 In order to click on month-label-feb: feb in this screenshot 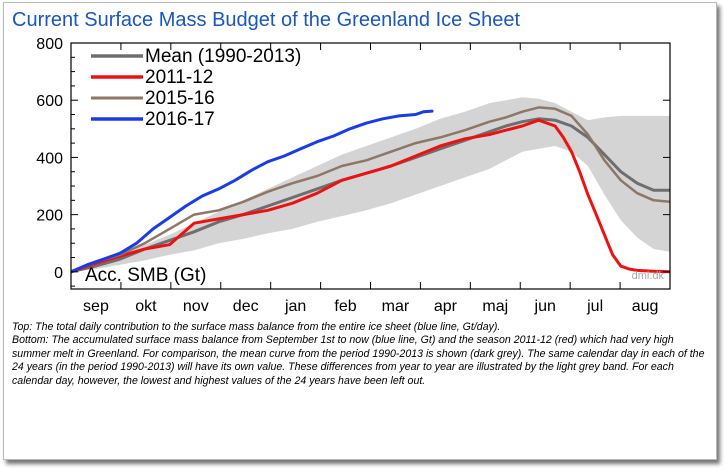, I will do `click(345, 306)`.